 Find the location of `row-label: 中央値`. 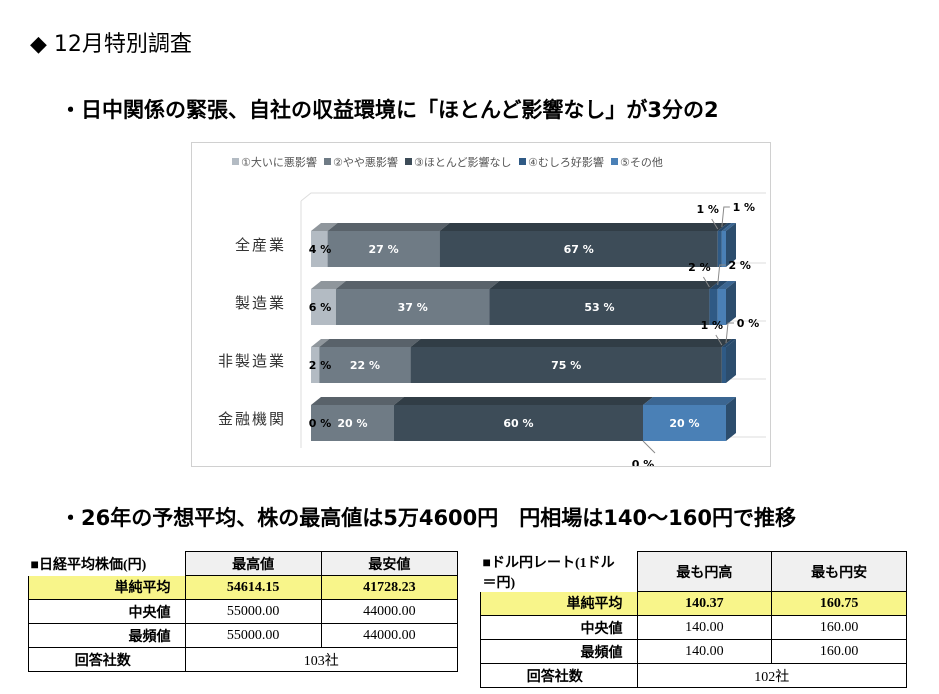

row-label: 中央値 is located at coordinates (106, 611).